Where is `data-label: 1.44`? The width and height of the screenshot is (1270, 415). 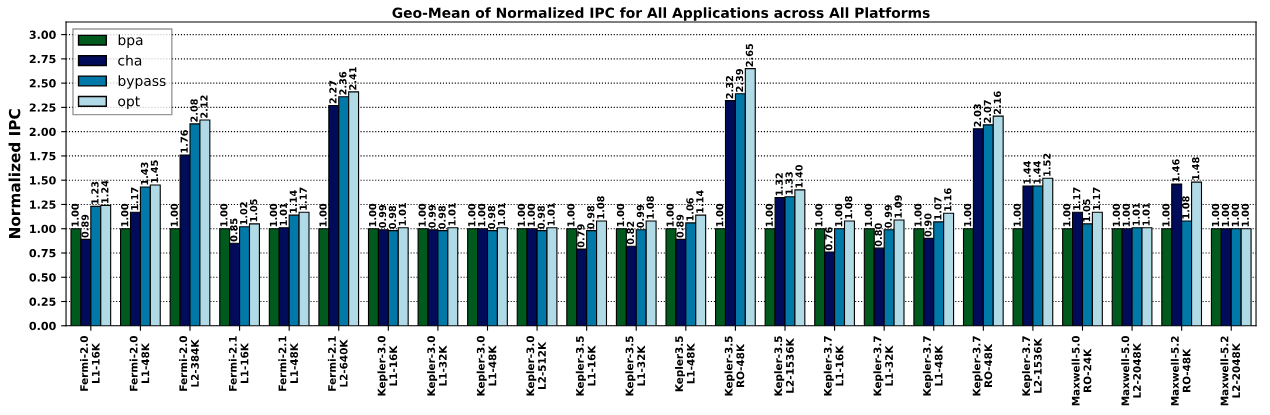
data-label: 1.44 is located at coordinates (1037, 172).